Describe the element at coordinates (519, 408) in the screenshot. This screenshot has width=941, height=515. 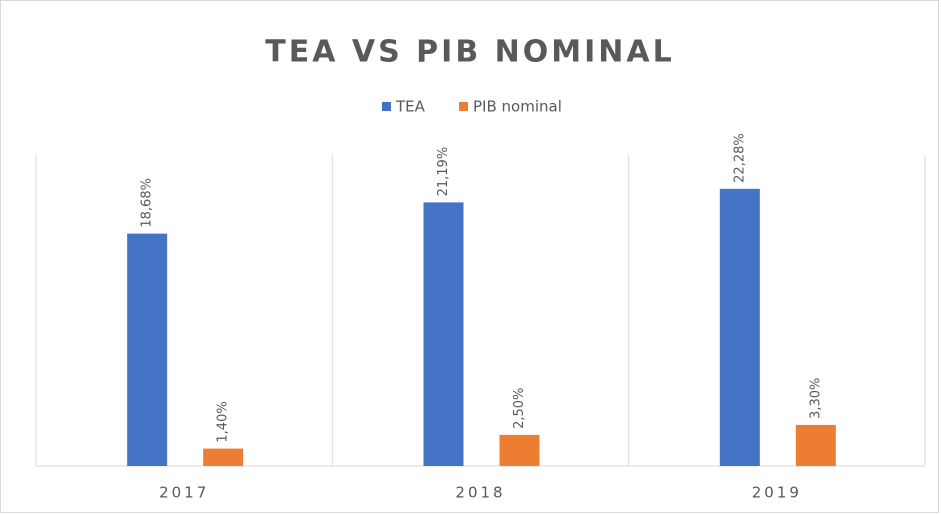
I see `data-label: 2,50%` at that location.